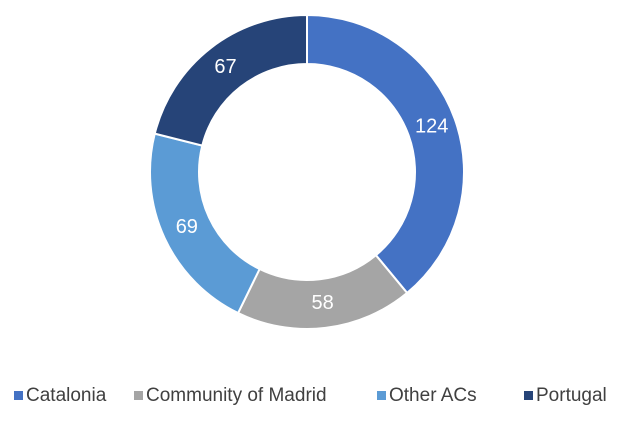  I want to click on data-label: 67, so click(225, 67).